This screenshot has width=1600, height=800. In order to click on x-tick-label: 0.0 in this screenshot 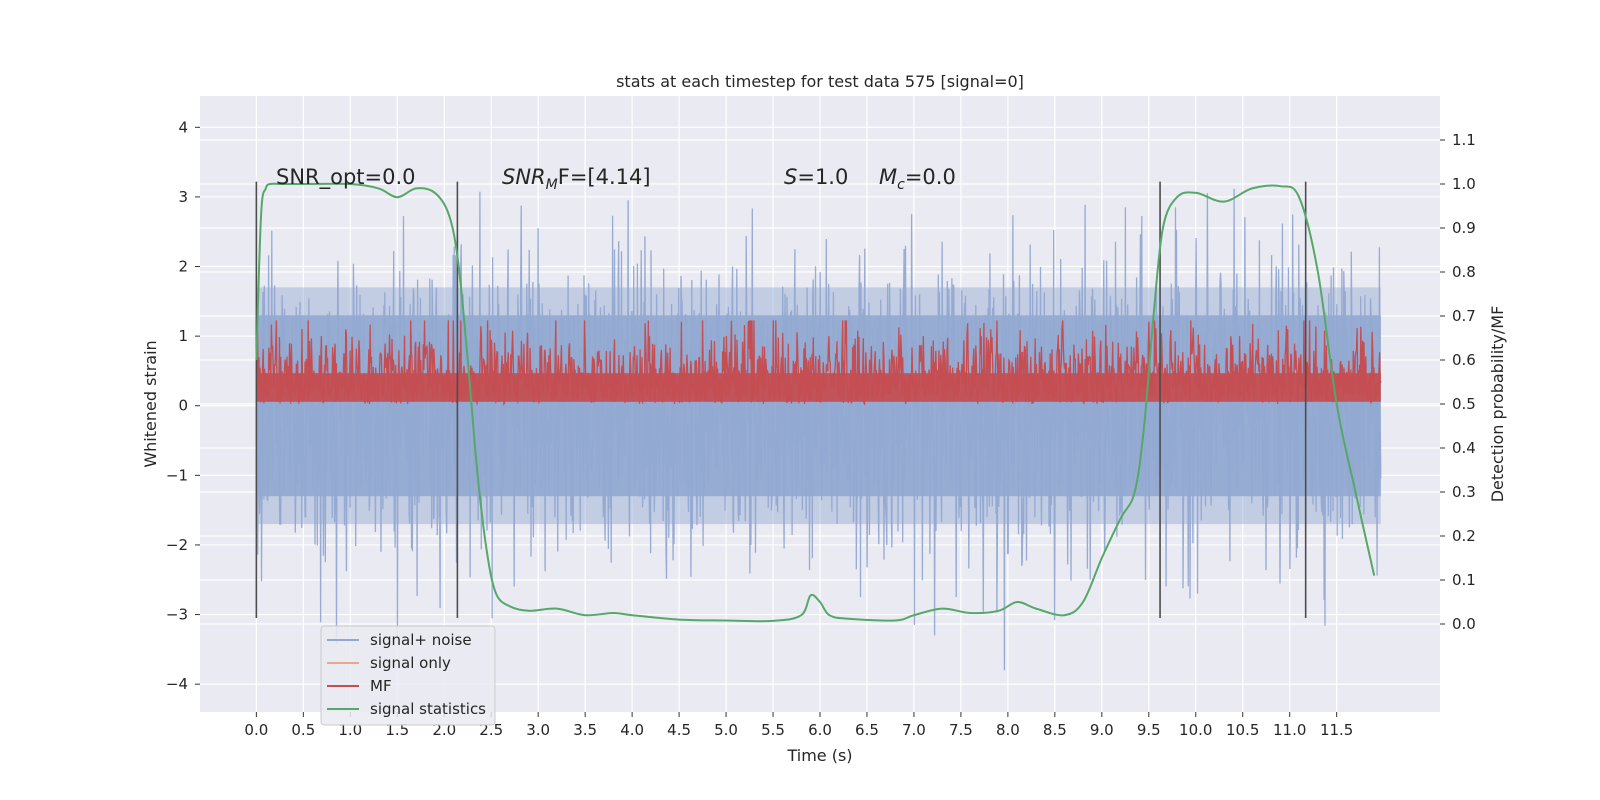, I will do `click(256, 730)`.